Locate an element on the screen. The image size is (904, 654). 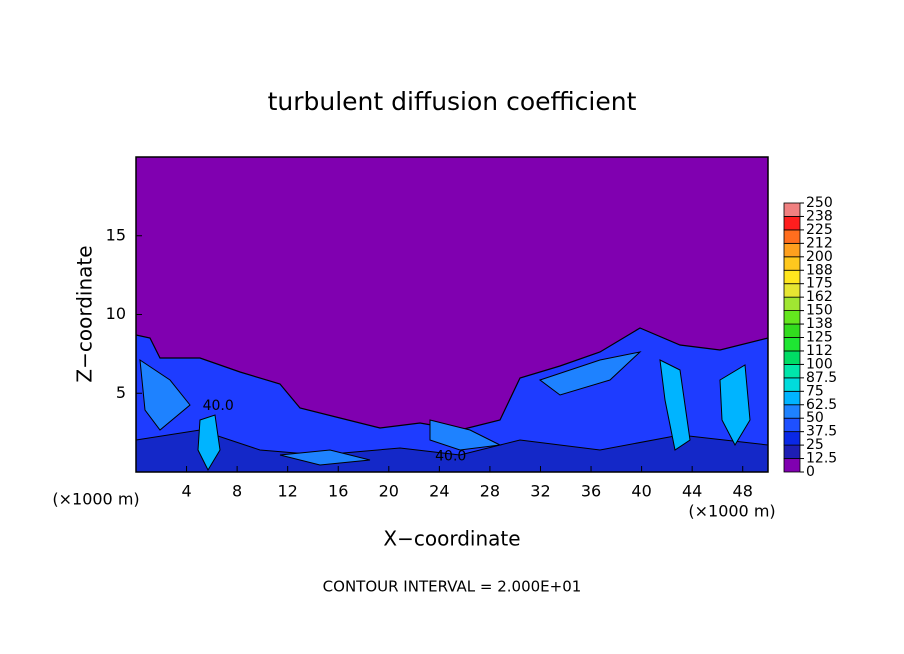
chart-title: turbulent diffusion coefficient is located at coordinates (452, 101).